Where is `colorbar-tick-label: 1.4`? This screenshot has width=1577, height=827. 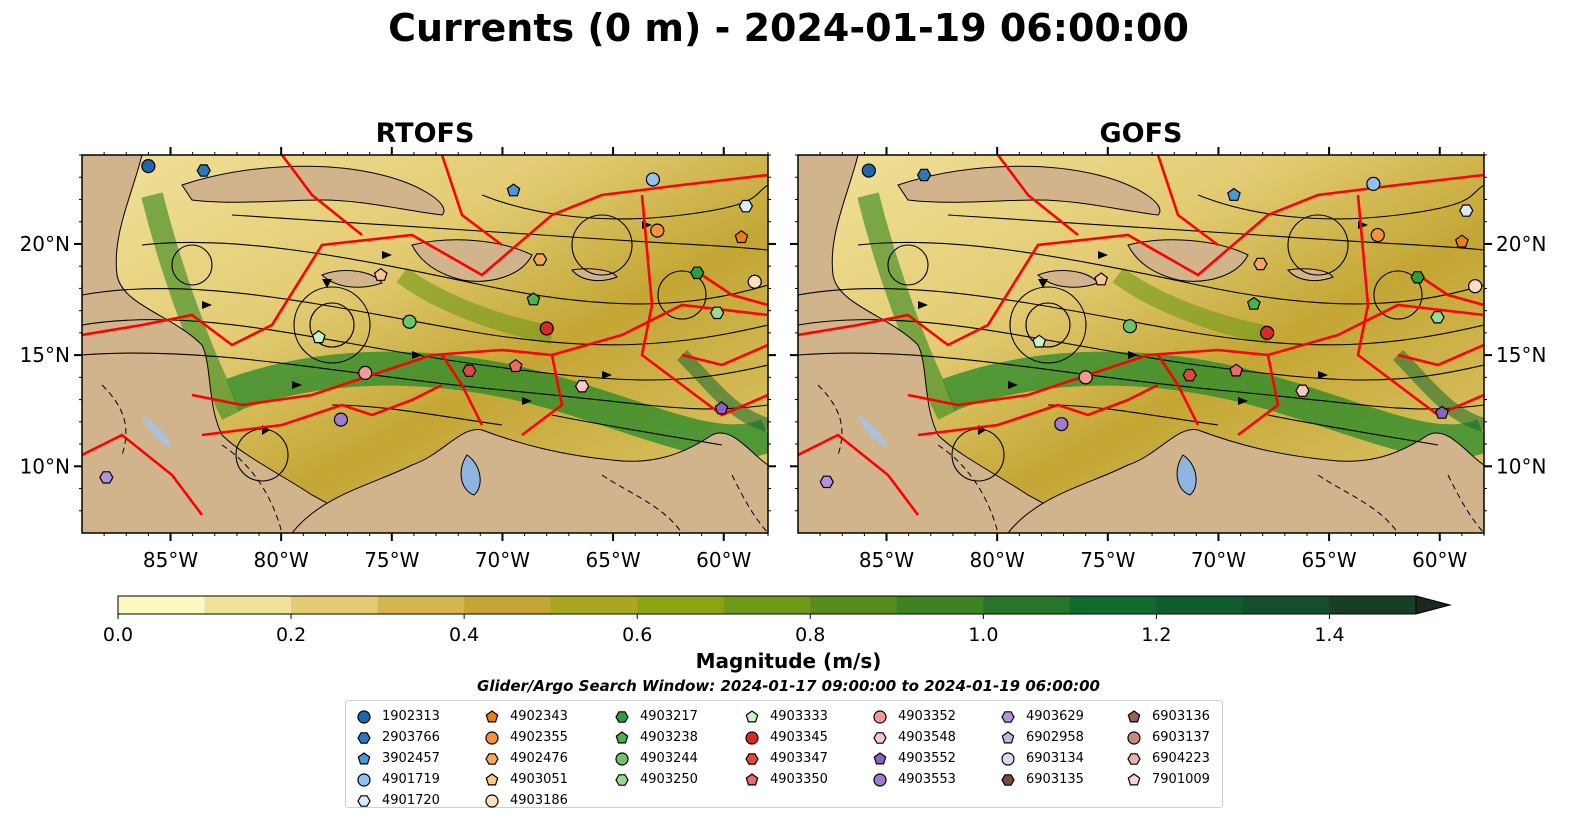 colorbar-tick-label: 1.4 is located at coordinates (1329, 635).